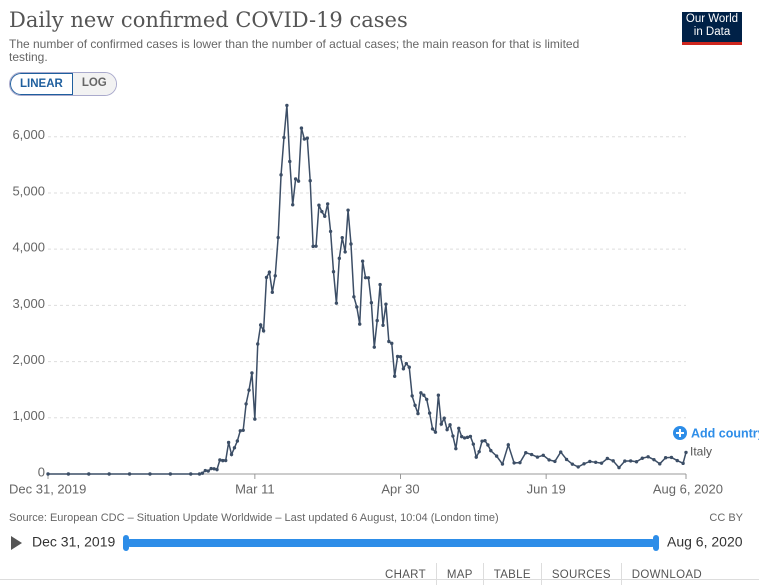 The height and width of the screenshot is (585, 759). Describe the element at coordinates (580, 574) in the screenshot. I see `tab: SOURCES` at that location.